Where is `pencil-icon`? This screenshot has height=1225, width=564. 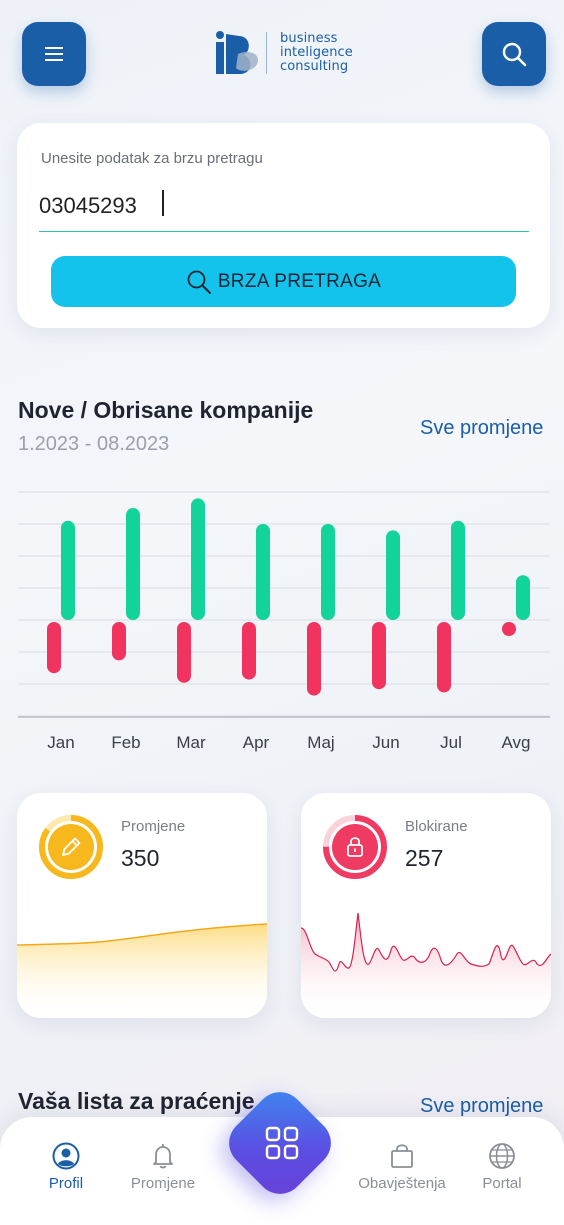
pencil-icon is located at coordinates (71, 846).